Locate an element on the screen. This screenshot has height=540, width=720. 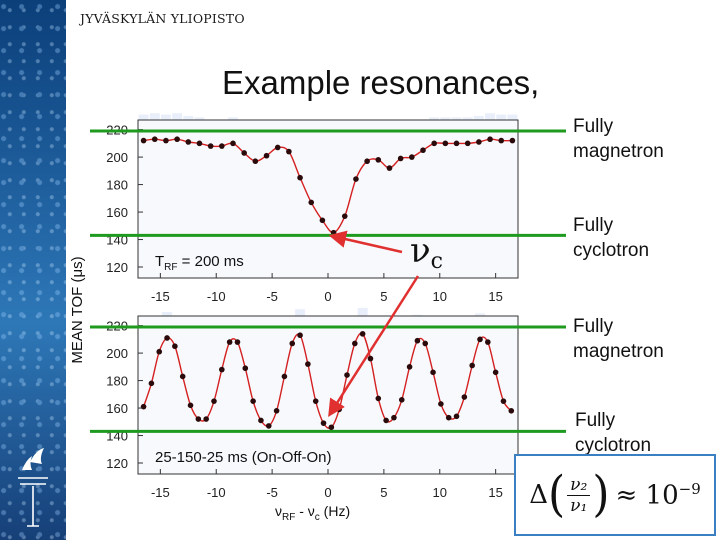
slide-title: Example resonances, is located at coordinates (381, 82).